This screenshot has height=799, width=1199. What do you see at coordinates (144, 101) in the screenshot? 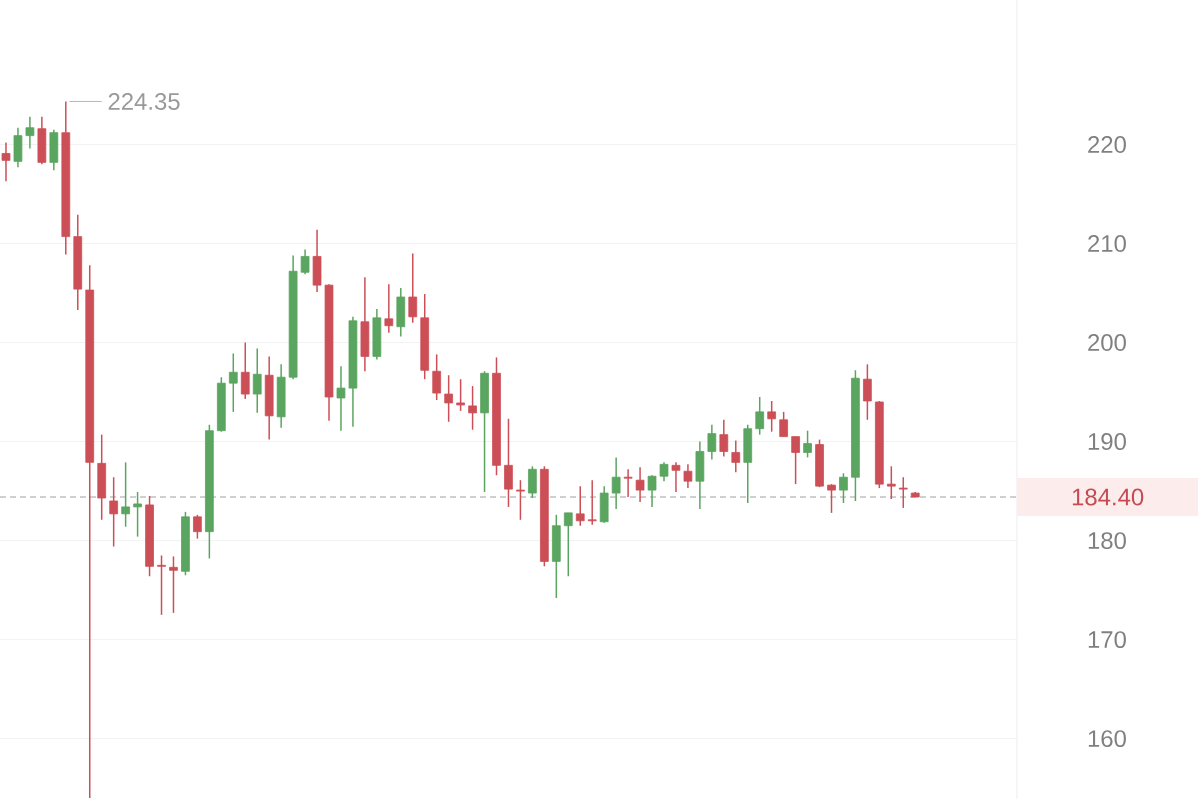
I see `annotation: 224.35` at bounding box center [144, 101].